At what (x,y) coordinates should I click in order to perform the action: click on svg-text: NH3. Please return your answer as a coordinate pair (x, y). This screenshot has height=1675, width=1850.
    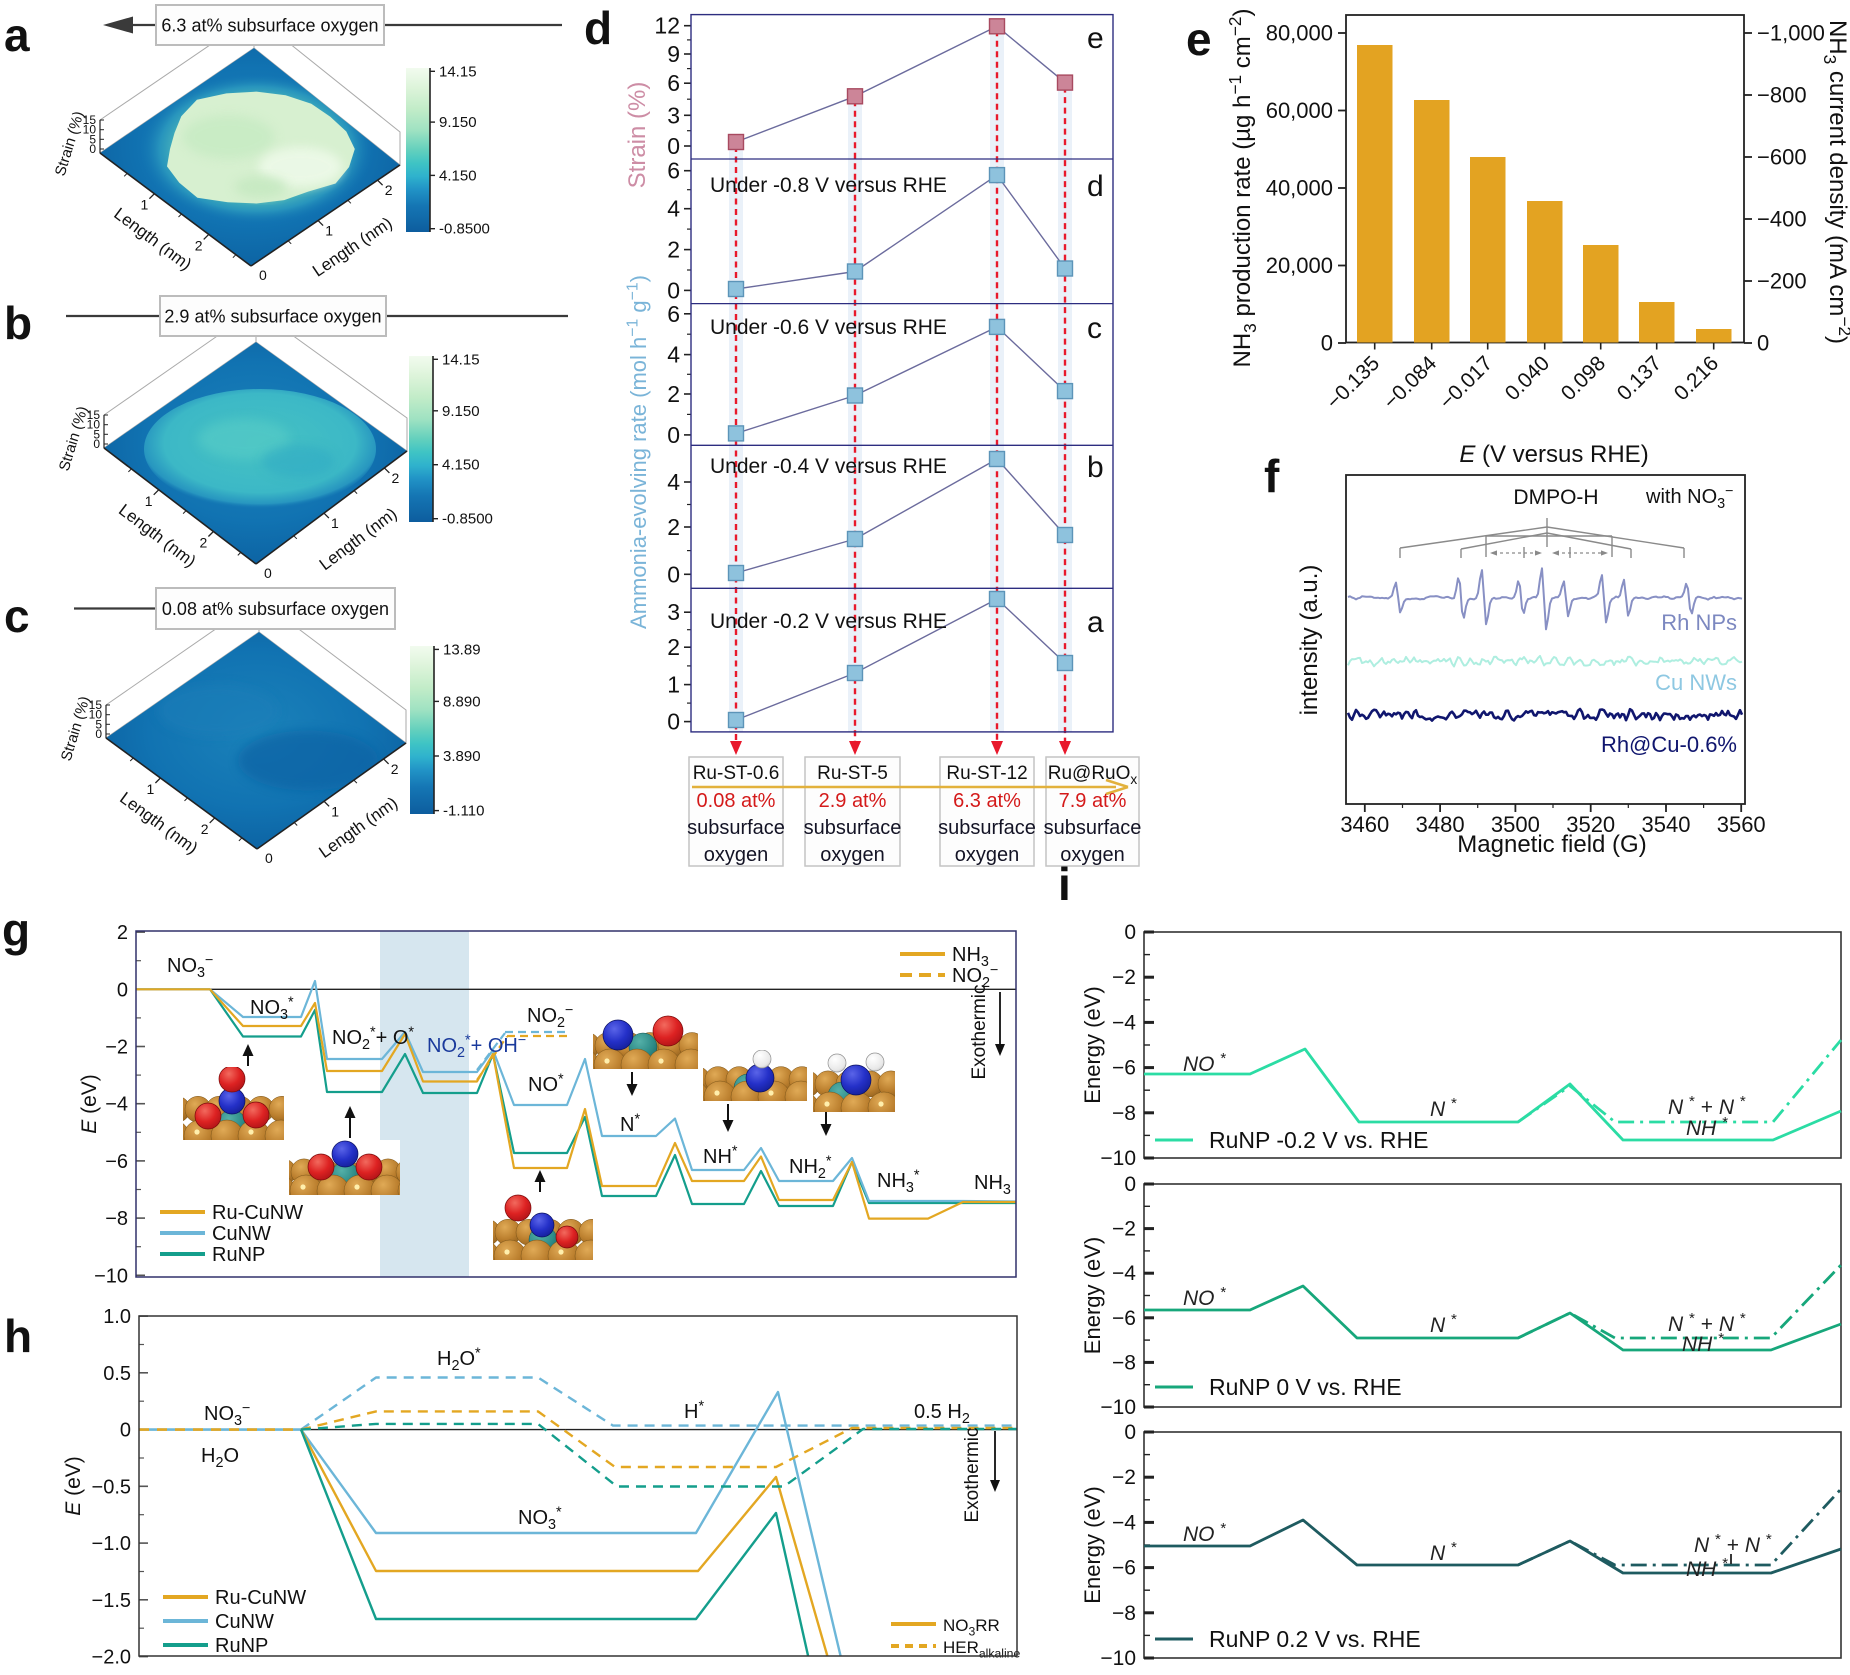
    Looking at the image, I should click on (970, 957).